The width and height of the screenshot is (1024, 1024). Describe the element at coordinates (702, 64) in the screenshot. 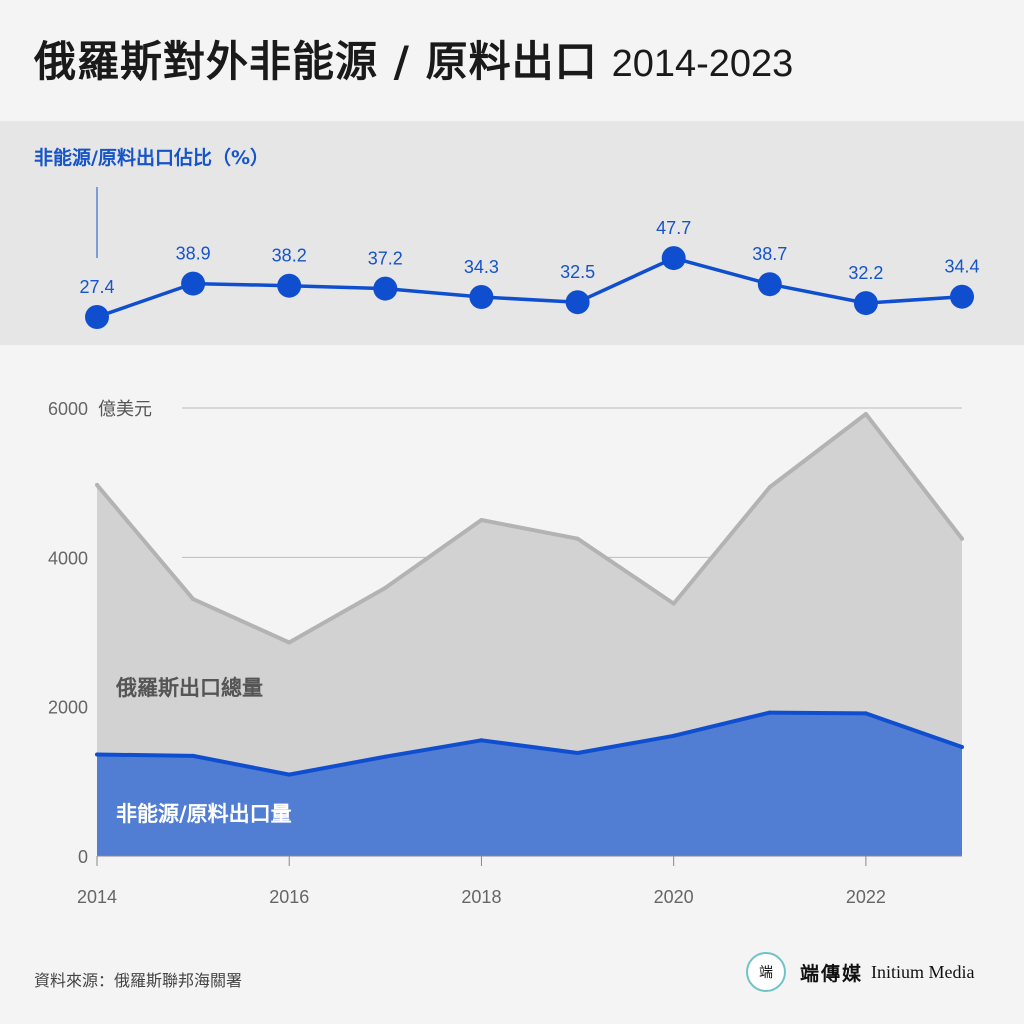

I see `title-years: 2014-2023` at that location.